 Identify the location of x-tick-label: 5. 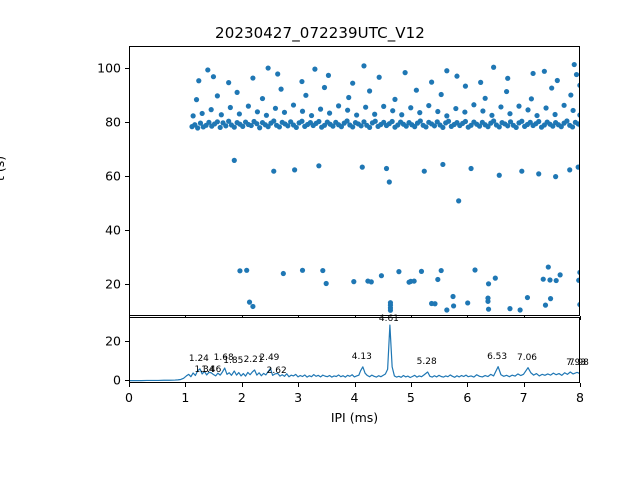
(410, 397).